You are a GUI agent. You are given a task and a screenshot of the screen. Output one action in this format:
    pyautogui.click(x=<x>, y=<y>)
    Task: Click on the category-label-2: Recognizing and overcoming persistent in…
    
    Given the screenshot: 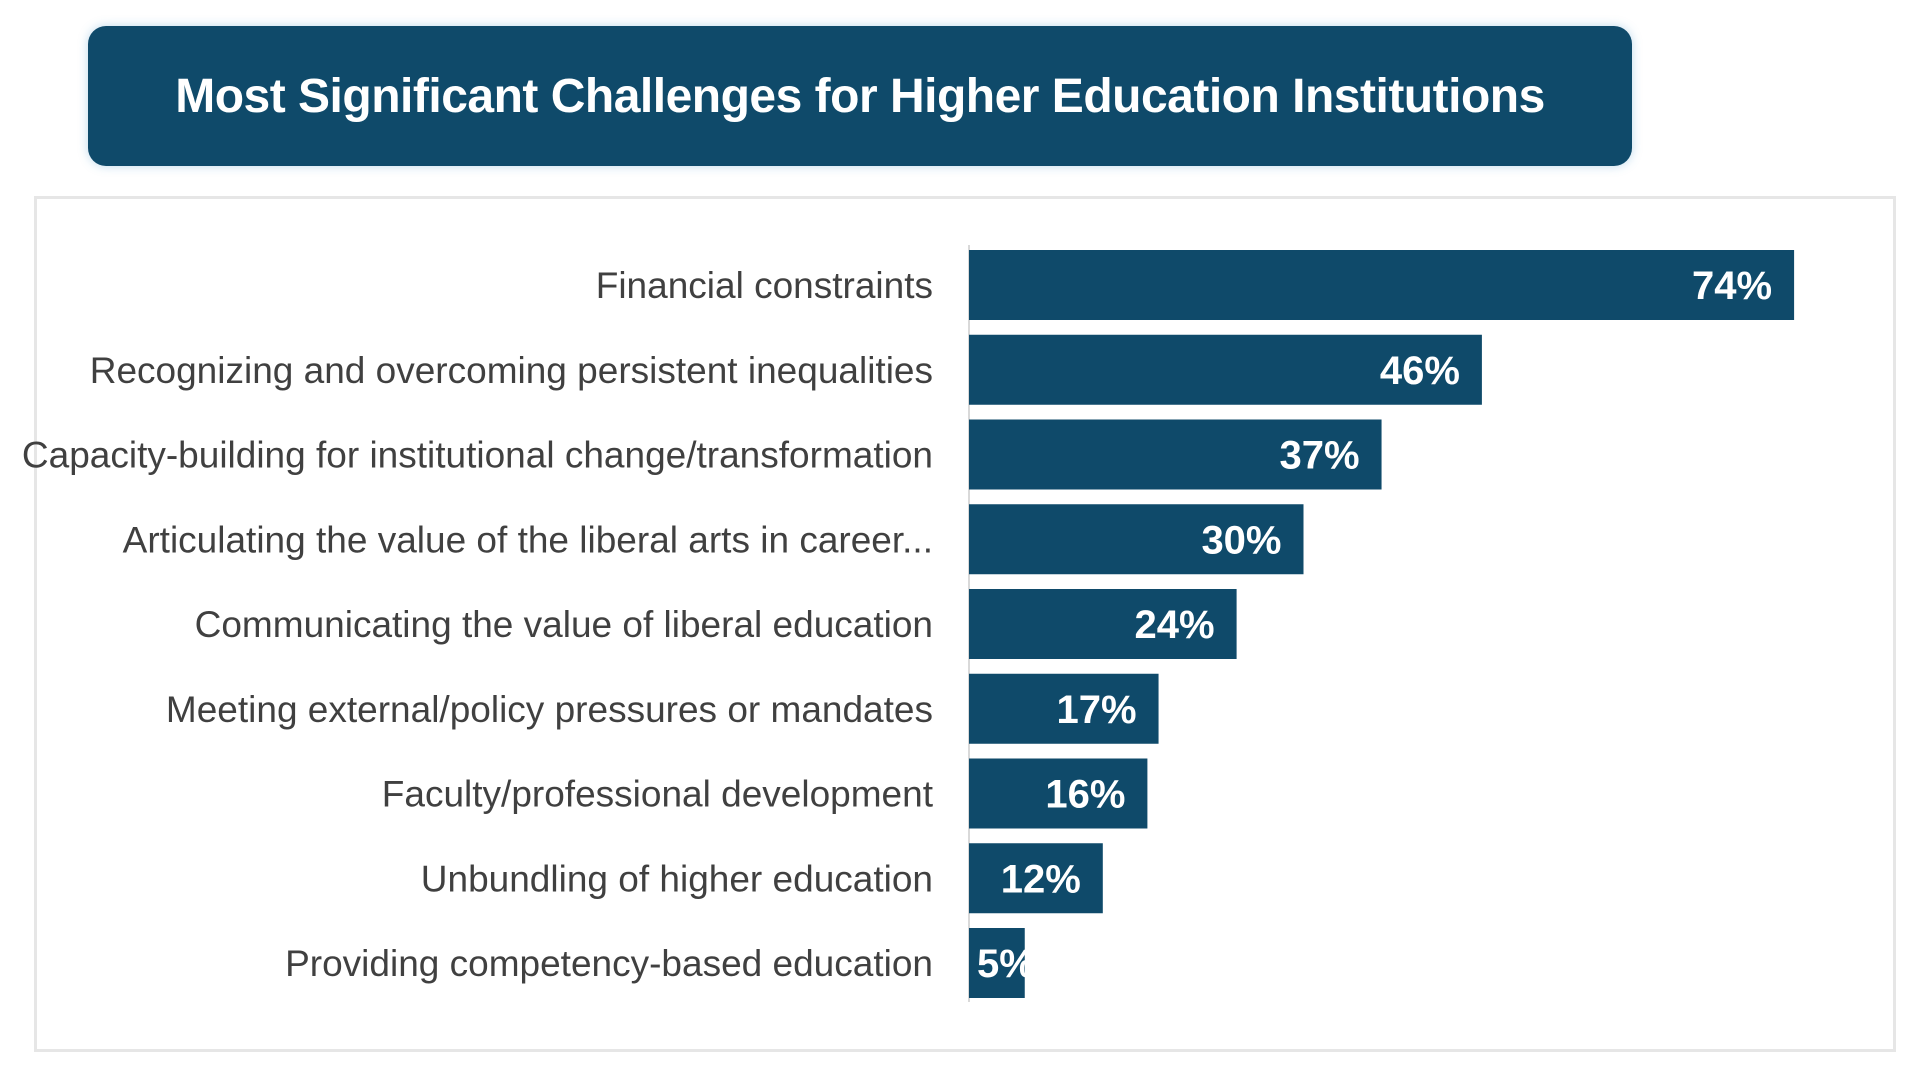 What is the action you would take?
    pyautogui.click(x=511, y=370)
    